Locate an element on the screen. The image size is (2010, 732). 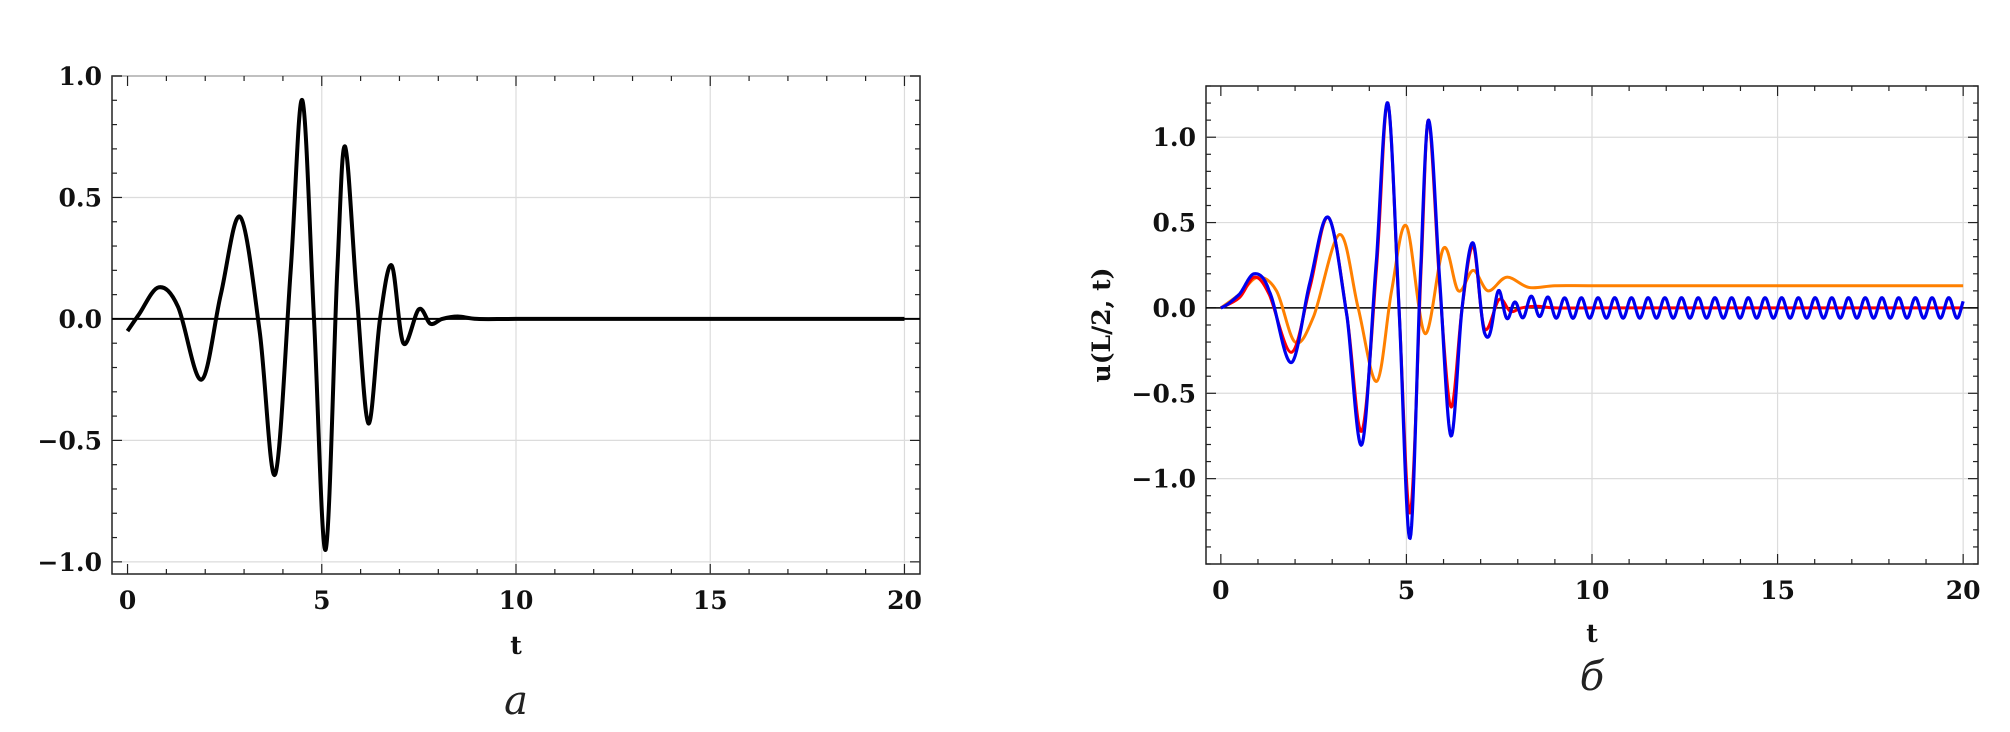
a-y-tick-label-2: 0.0 is located at coordinates (81, 319).